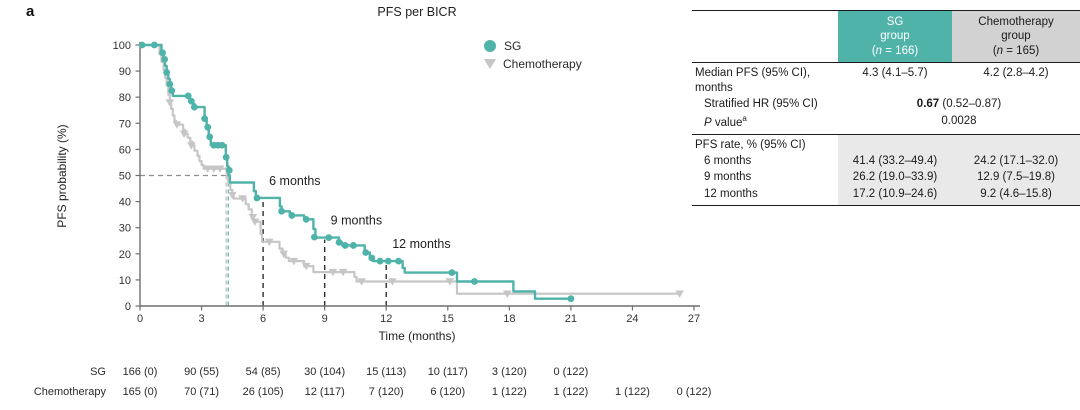 This screenshot has width=1080, height=410. I want to click on x-tick-label: 18, so click(509, 319).